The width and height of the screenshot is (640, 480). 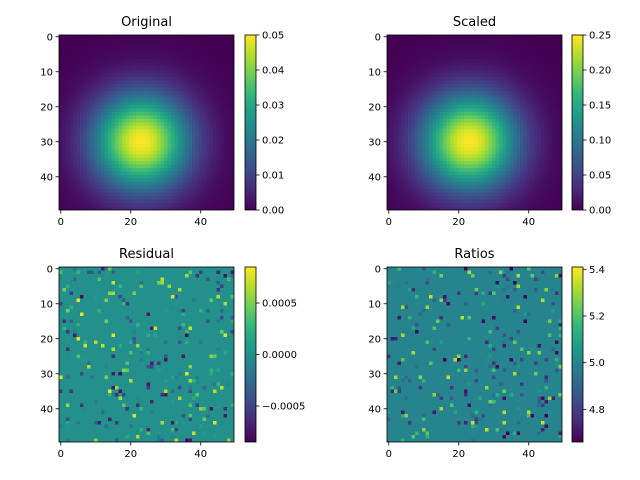 I want to click on colorbar-tick-label: 0.01, so click(x=273, y=176).